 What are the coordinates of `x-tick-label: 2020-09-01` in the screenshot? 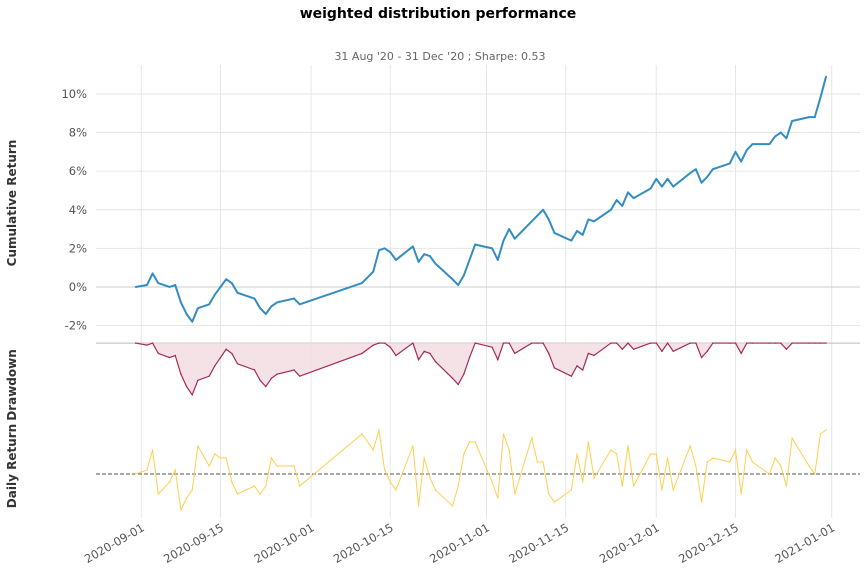 It's located at (114, 543).